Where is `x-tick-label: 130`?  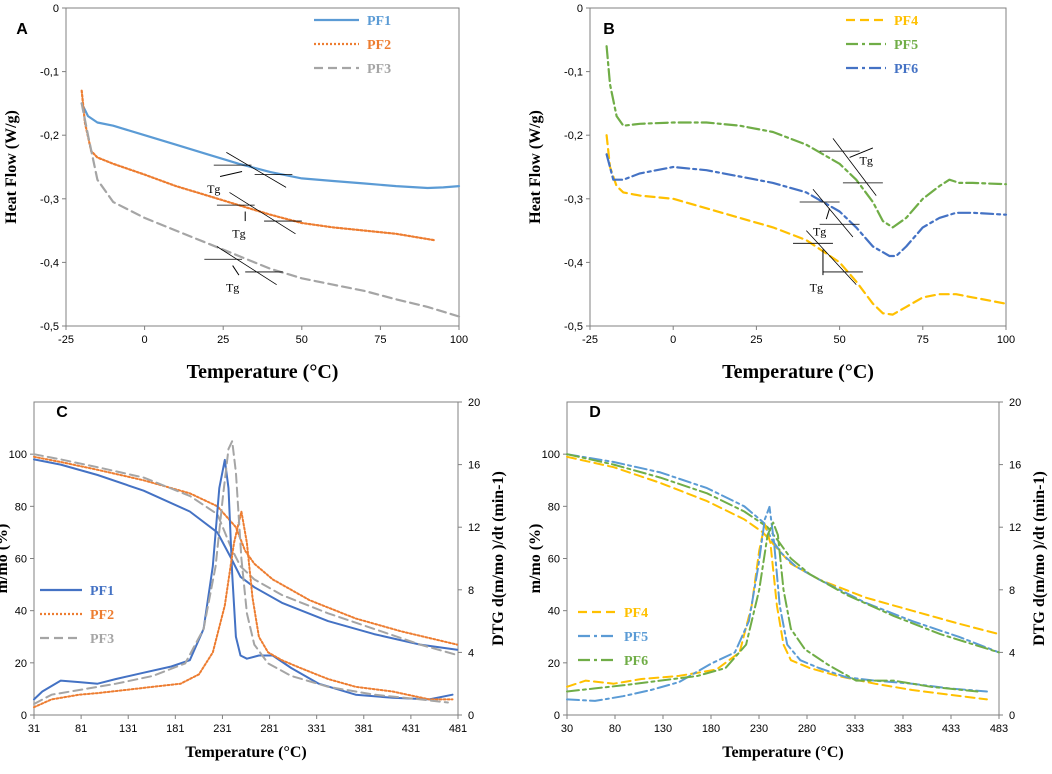 x-tick-label: 130 is located at coordinates (663, 729).